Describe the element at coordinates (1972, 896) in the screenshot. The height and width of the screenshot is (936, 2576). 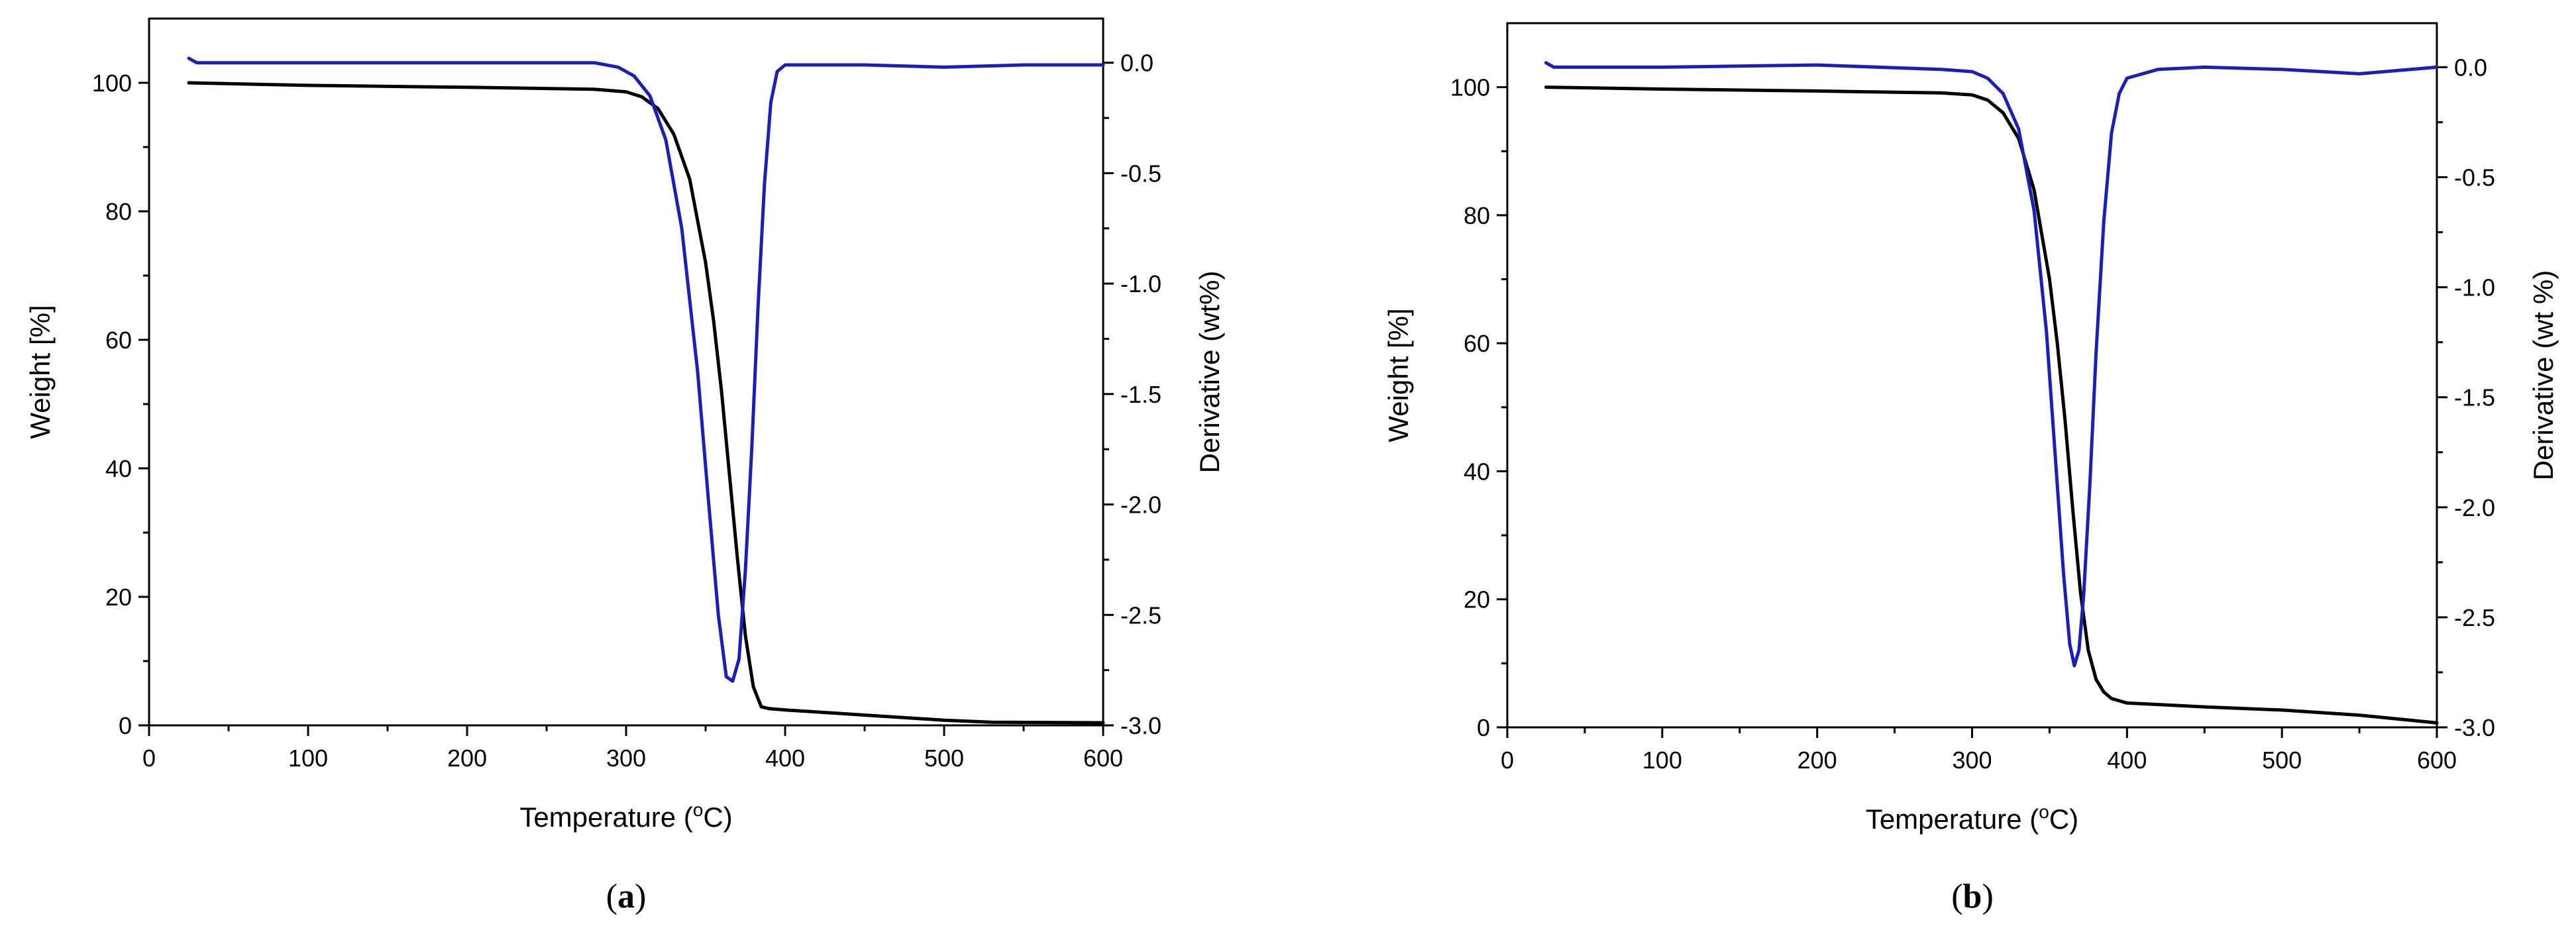
I see `panel-caption: (b)` at that location.